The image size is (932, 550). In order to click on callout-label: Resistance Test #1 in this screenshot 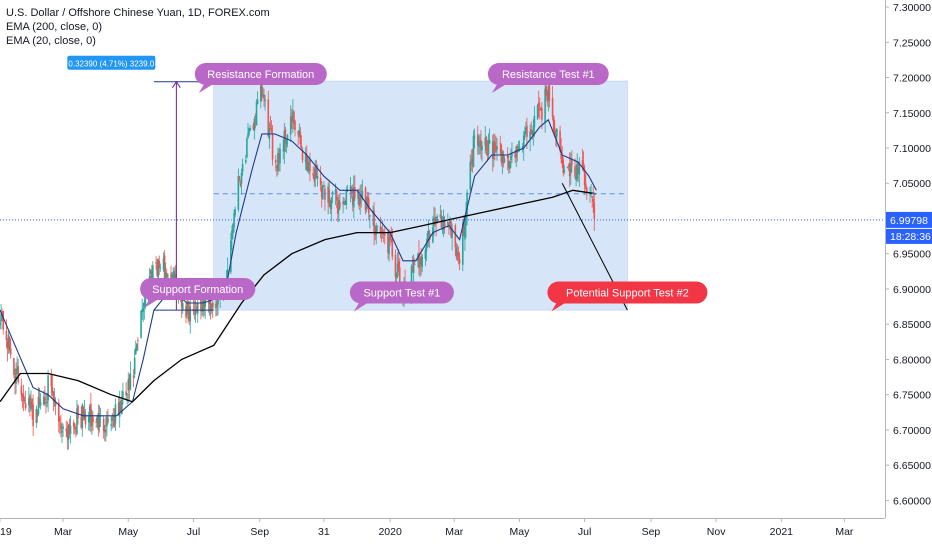, I will do `click(548, 75)`.